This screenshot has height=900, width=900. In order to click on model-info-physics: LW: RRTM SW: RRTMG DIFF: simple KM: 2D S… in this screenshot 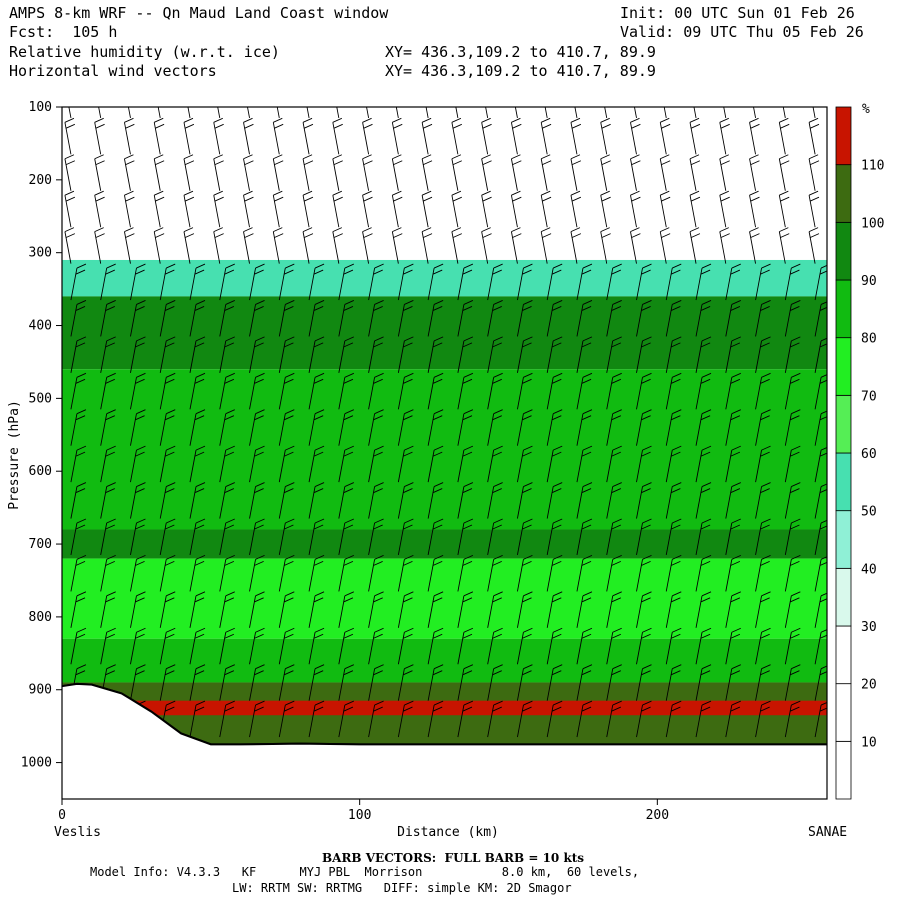, I will do `click(402, 888)`.